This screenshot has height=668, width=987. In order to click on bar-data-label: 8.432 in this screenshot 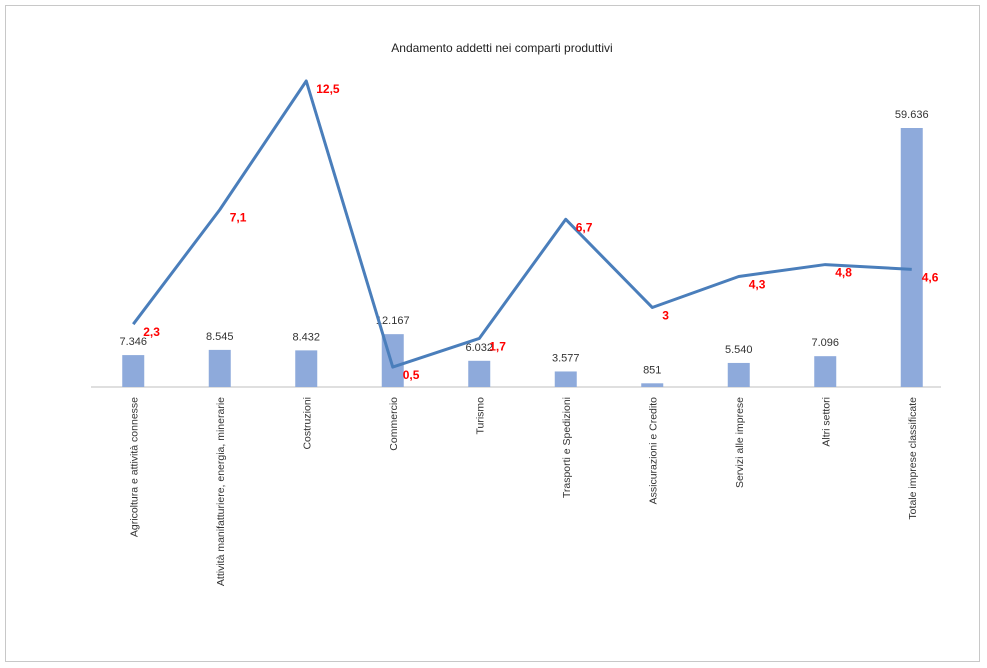, I will do `click(306, 337)`.